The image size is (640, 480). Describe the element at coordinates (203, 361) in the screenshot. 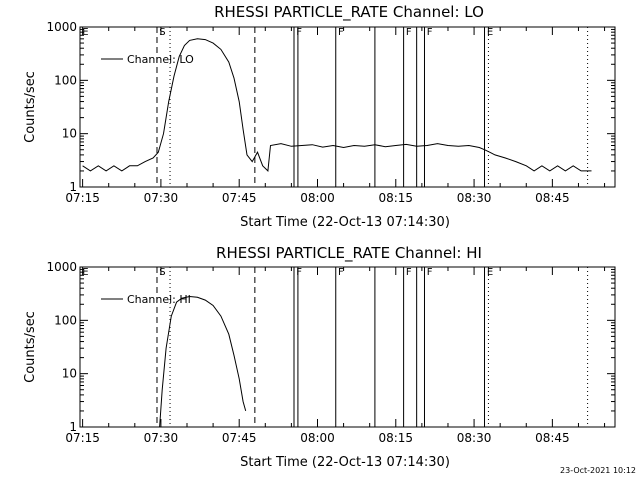

I see `series-line` at that location.